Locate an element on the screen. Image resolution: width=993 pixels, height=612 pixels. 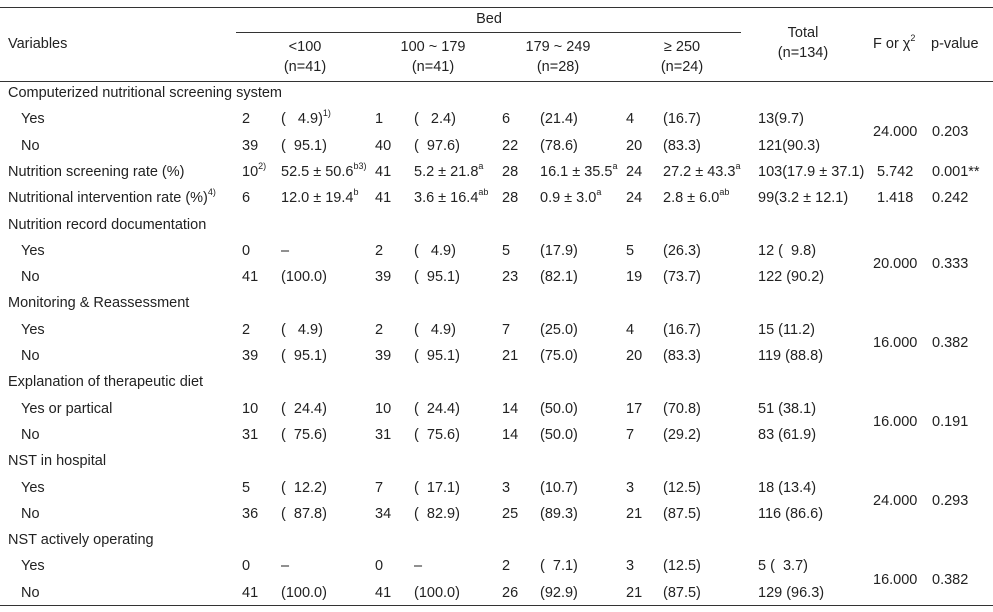
row-label: Nutritional intervention rate (%)4) is located at coordinates (112, 197).